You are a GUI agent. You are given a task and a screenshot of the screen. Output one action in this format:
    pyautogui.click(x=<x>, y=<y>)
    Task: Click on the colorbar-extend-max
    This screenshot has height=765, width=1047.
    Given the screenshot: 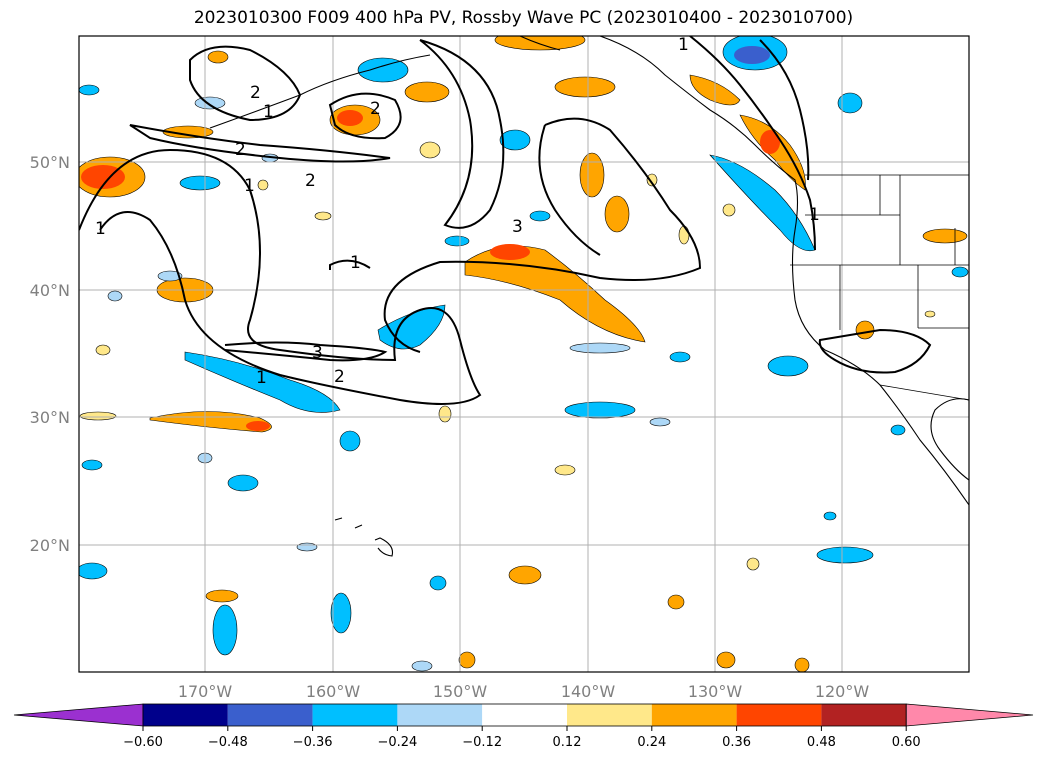 What is the action you would take?
    pyautogui.click(x=969, y=715)
    